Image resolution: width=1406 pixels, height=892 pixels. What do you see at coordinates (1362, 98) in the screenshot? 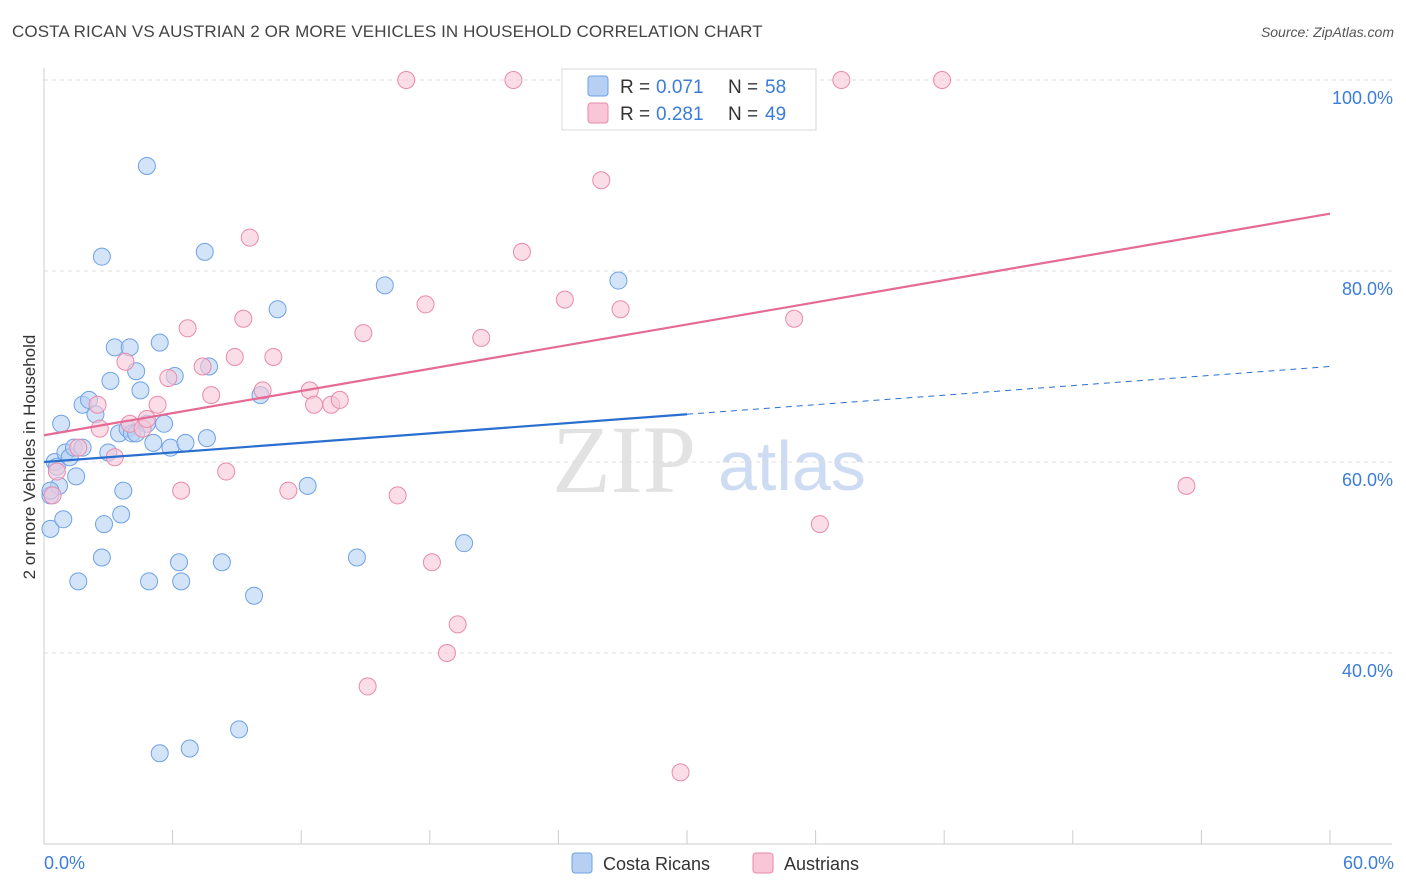
I see `y-tick-label: 100.0%` at bounding box center [1362, 98].